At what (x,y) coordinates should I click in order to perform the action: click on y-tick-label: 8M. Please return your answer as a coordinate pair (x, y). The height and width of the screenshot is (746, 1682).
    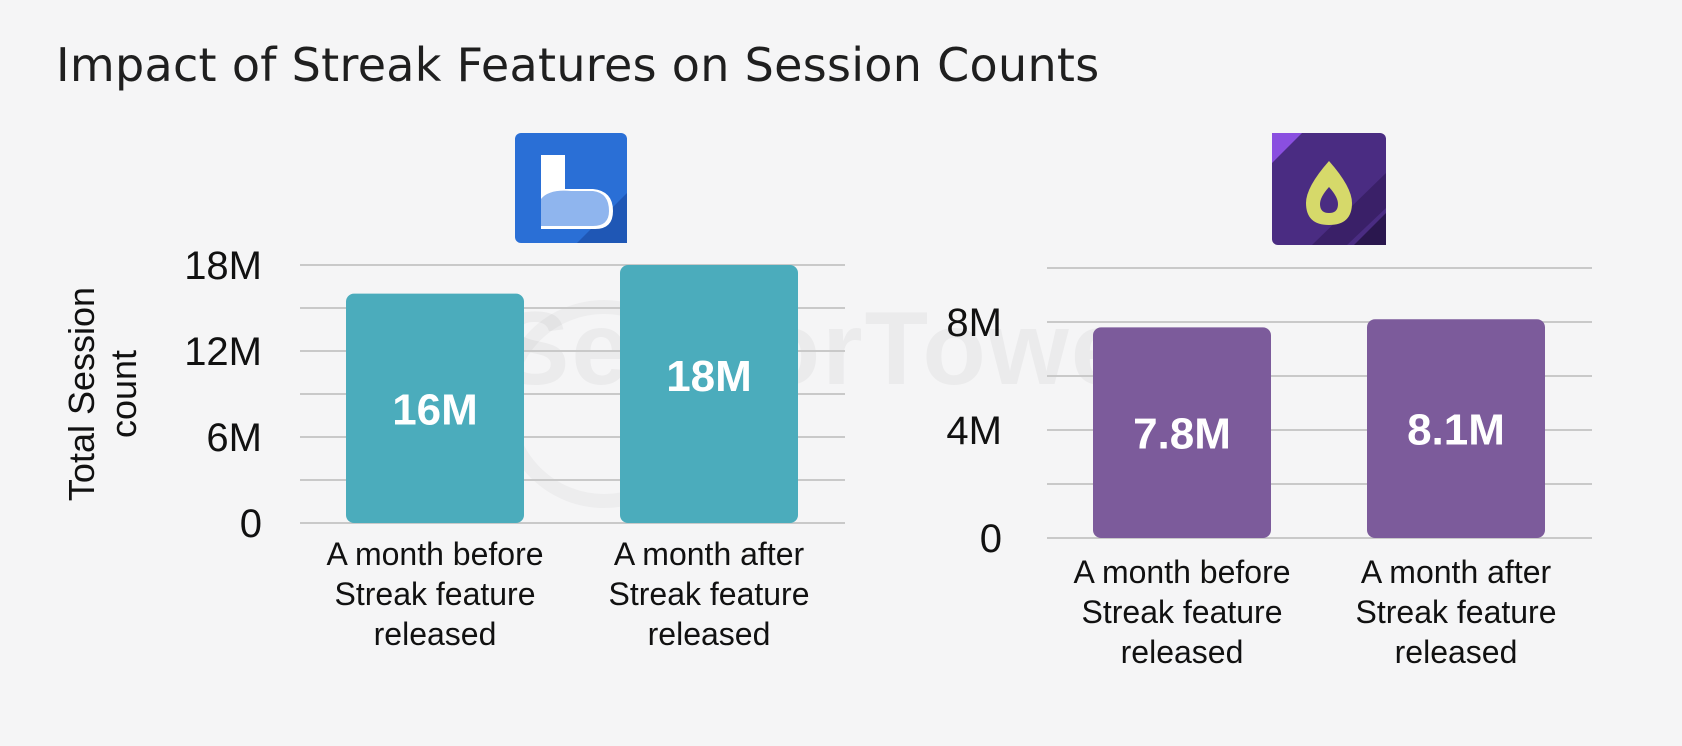
    Looking at the image, I should click on (974, 323).